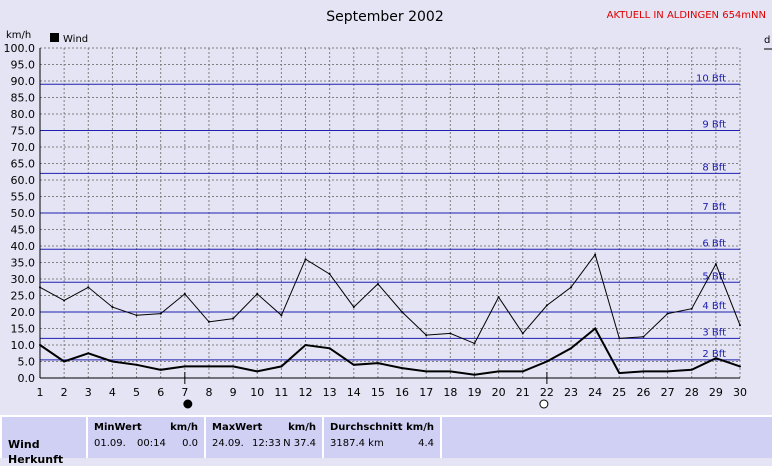  What do you see at coordinates (426, 392) in the screenshot?
I see `x-tick-label: 17` at bounding box center [426, 392].